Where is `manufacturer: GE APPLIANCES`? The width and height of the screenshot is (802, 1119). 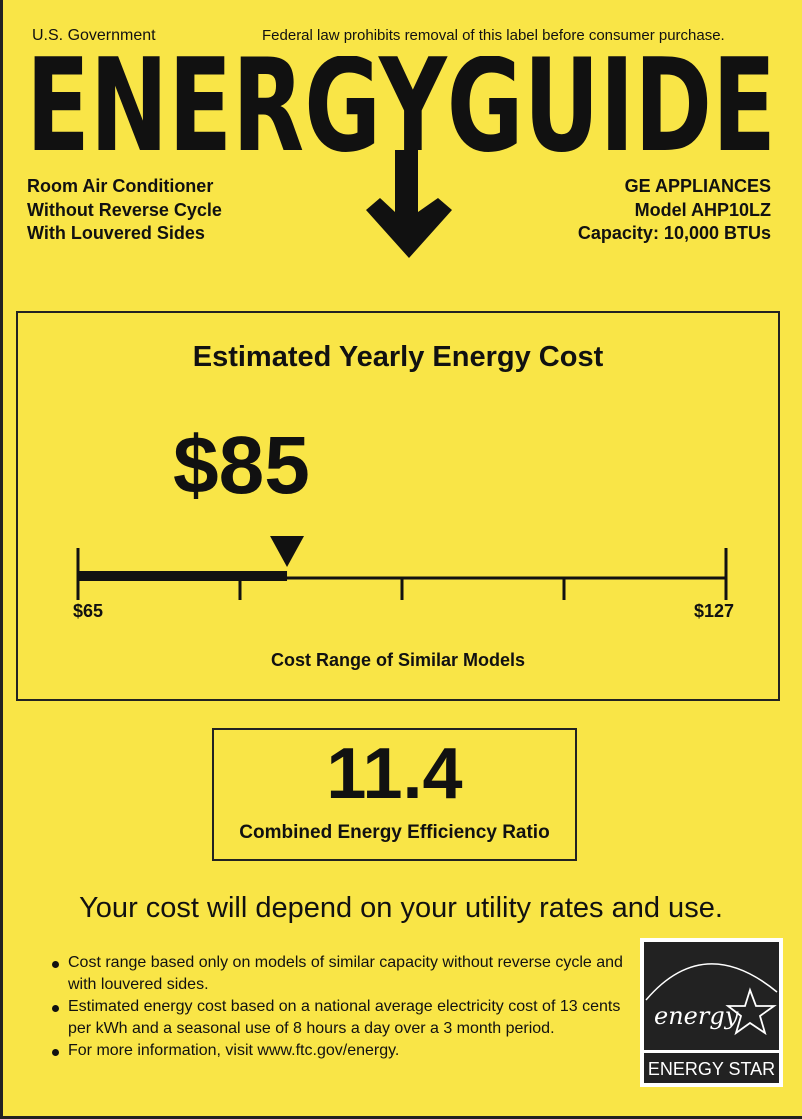
manufacturer: GE APPLIANCES is located at coordinates (697, 186).